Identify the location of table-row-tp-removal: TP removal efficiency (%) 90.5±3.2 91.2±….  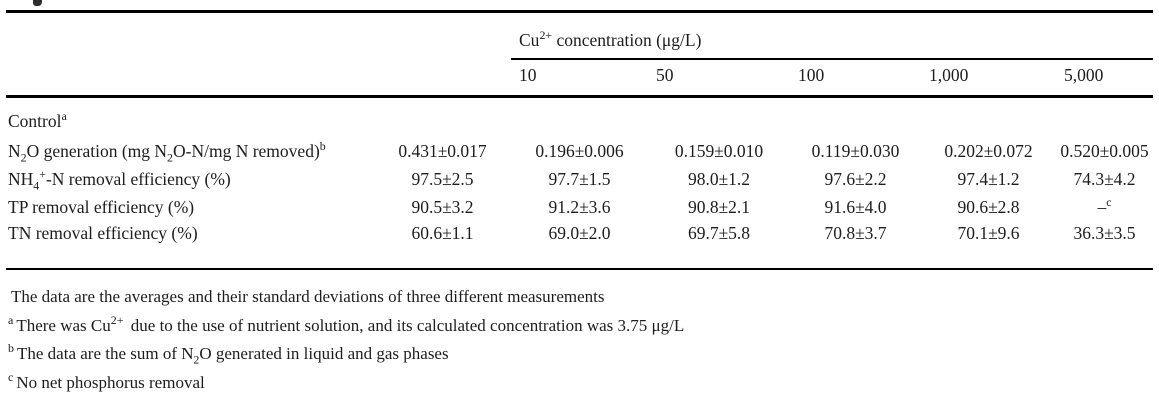
(579, 207).